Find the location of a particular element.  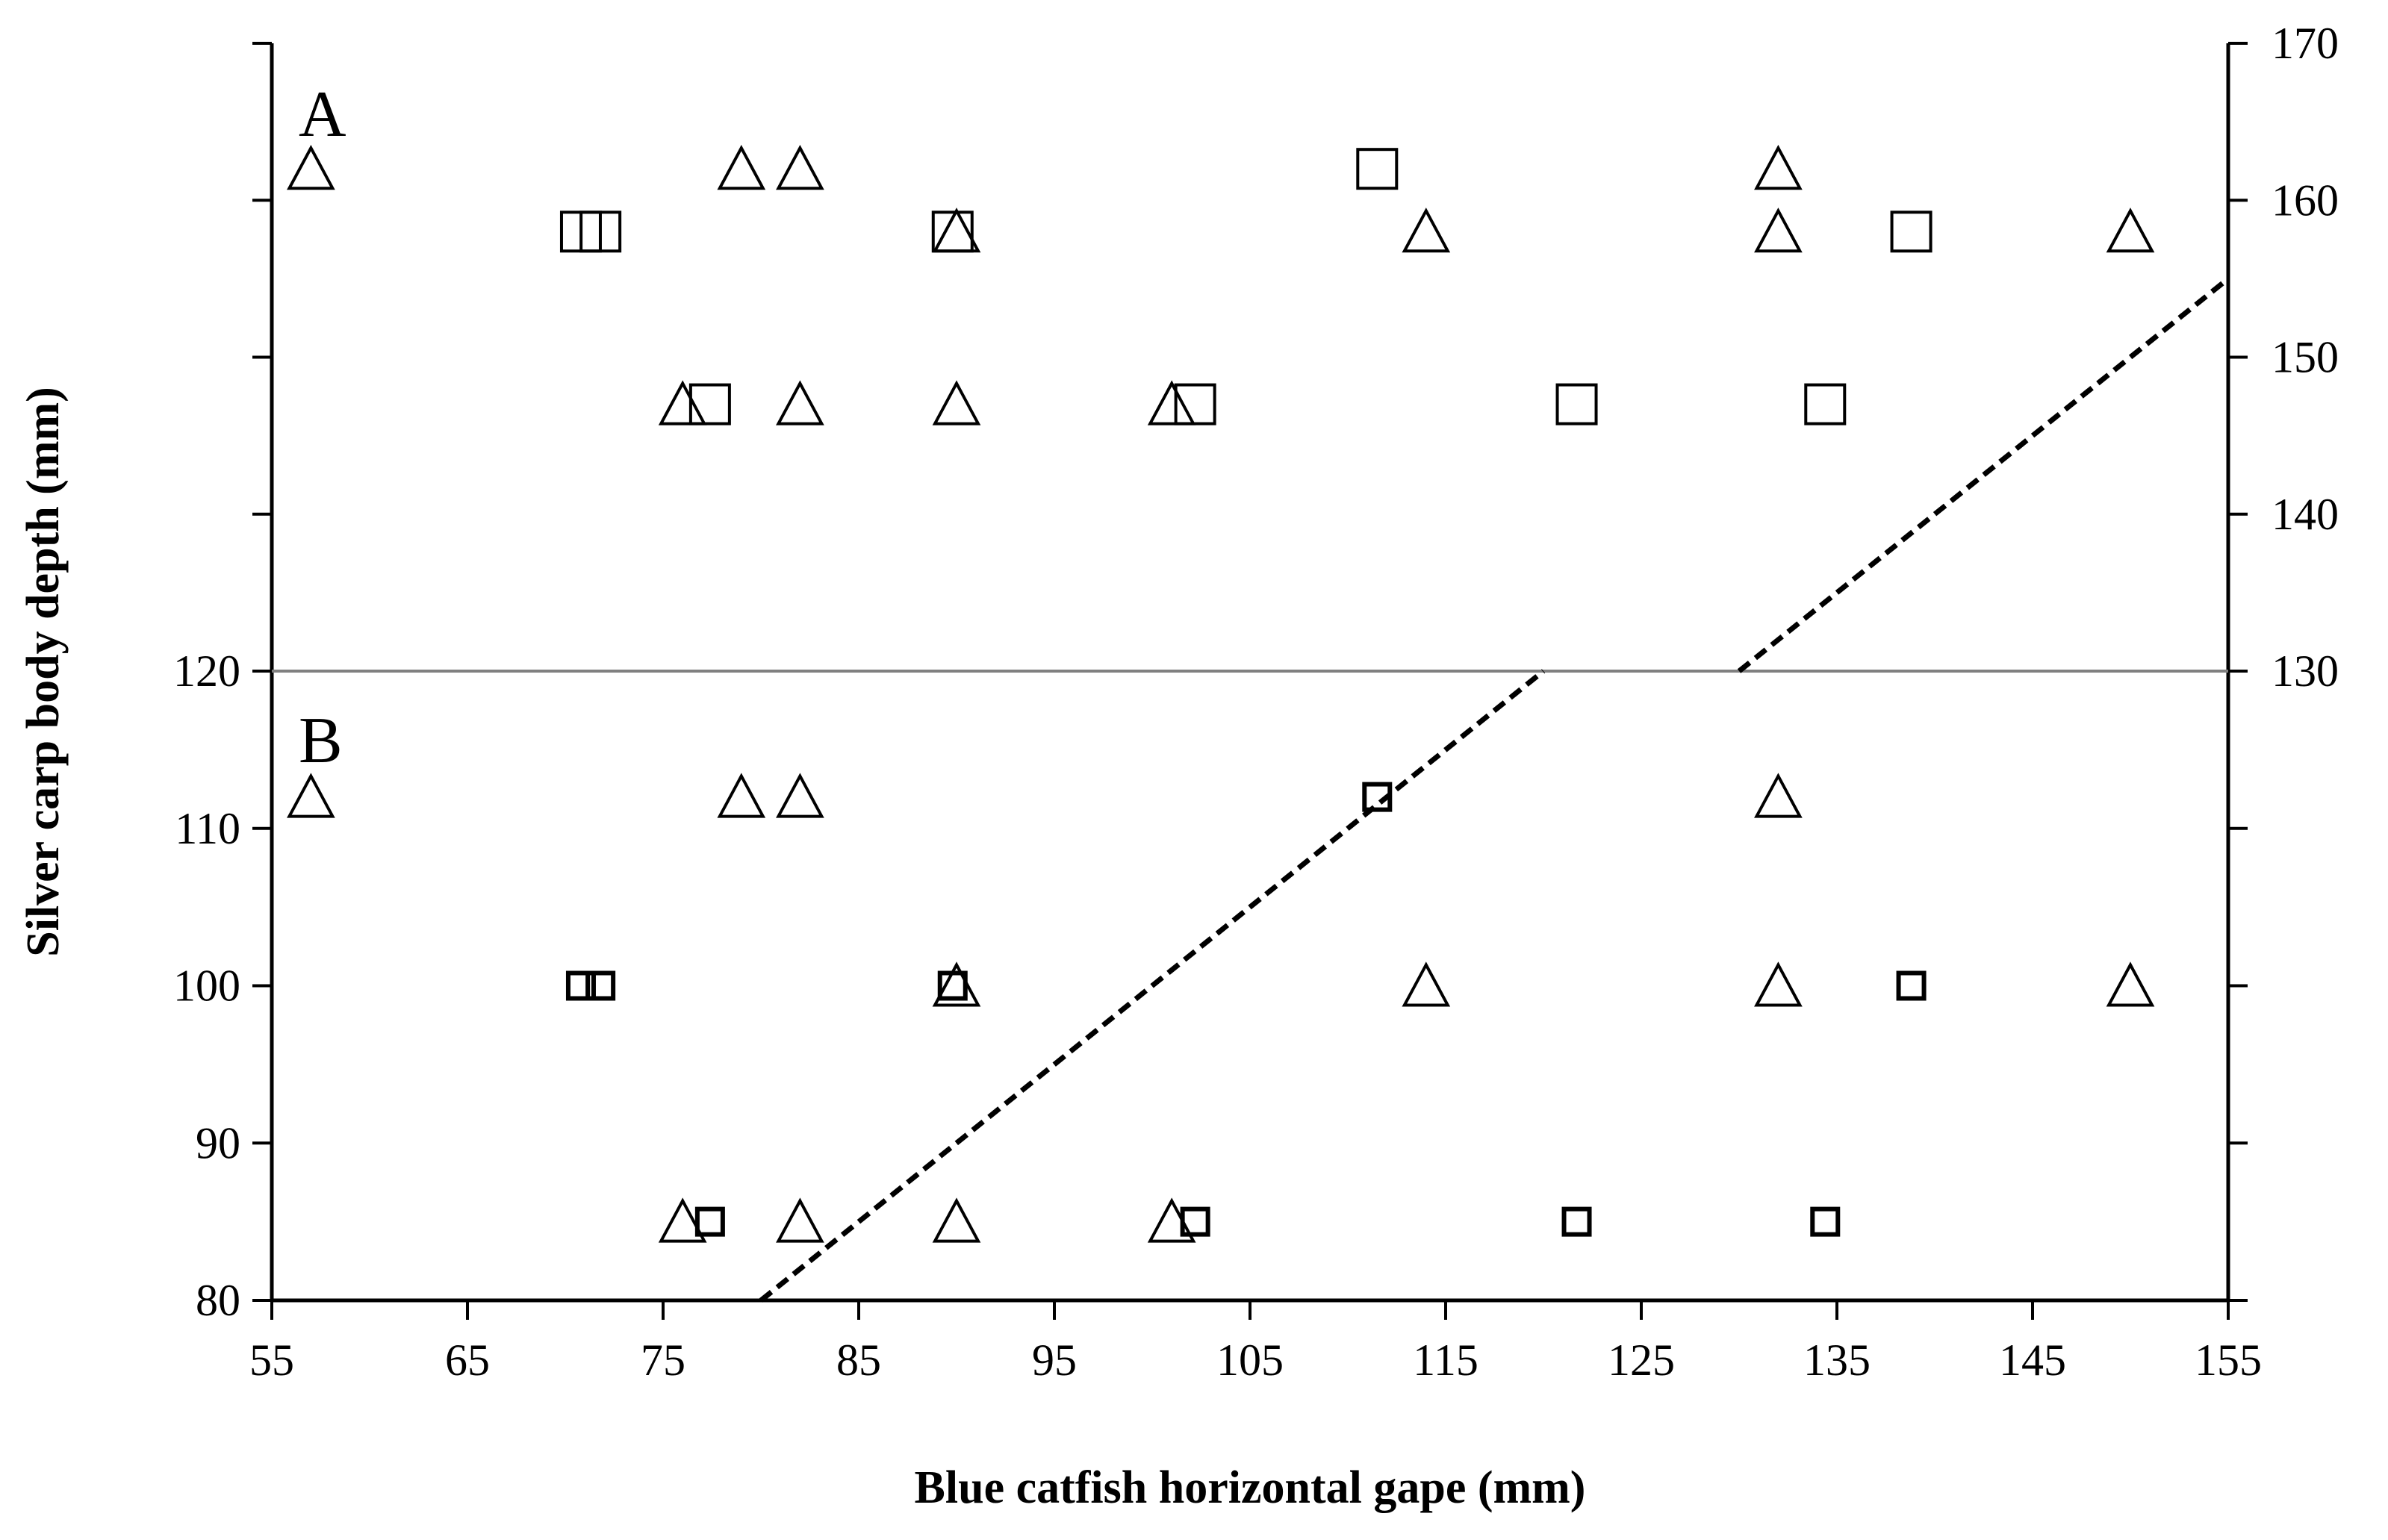

left-y-tick-label: 110 is located at coordinates (207, 828).